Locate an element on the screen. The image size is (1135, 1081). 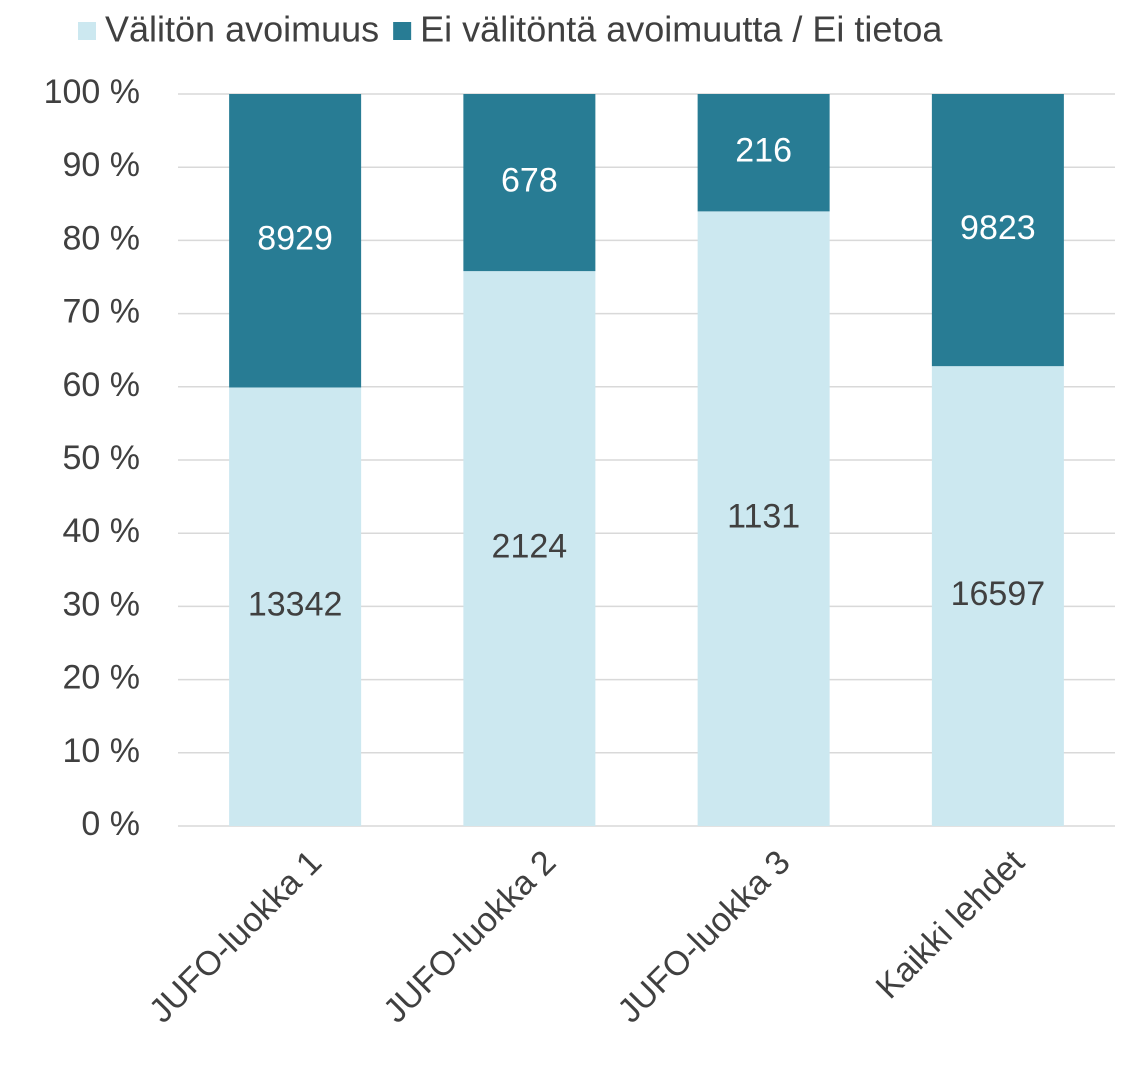
data-label: 2124 is located at coordinates (530, 547).